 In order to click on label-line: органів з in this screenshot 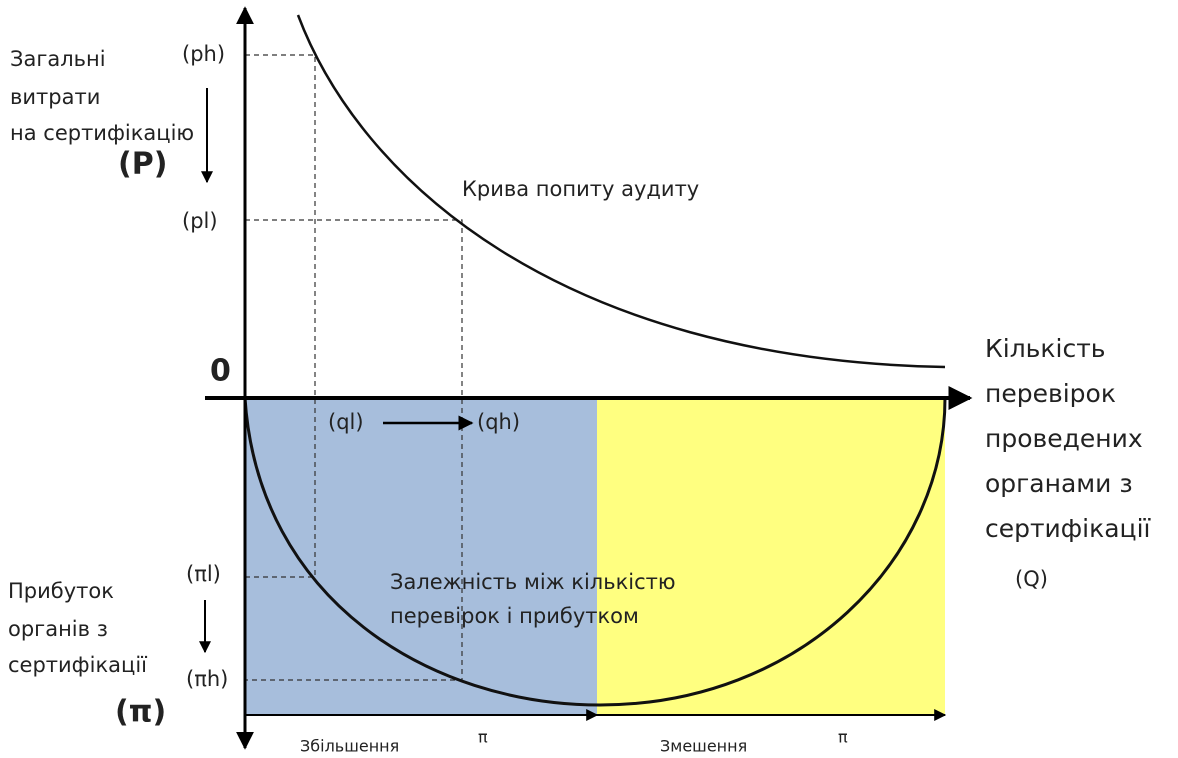, I will do `click(58, 629)`.